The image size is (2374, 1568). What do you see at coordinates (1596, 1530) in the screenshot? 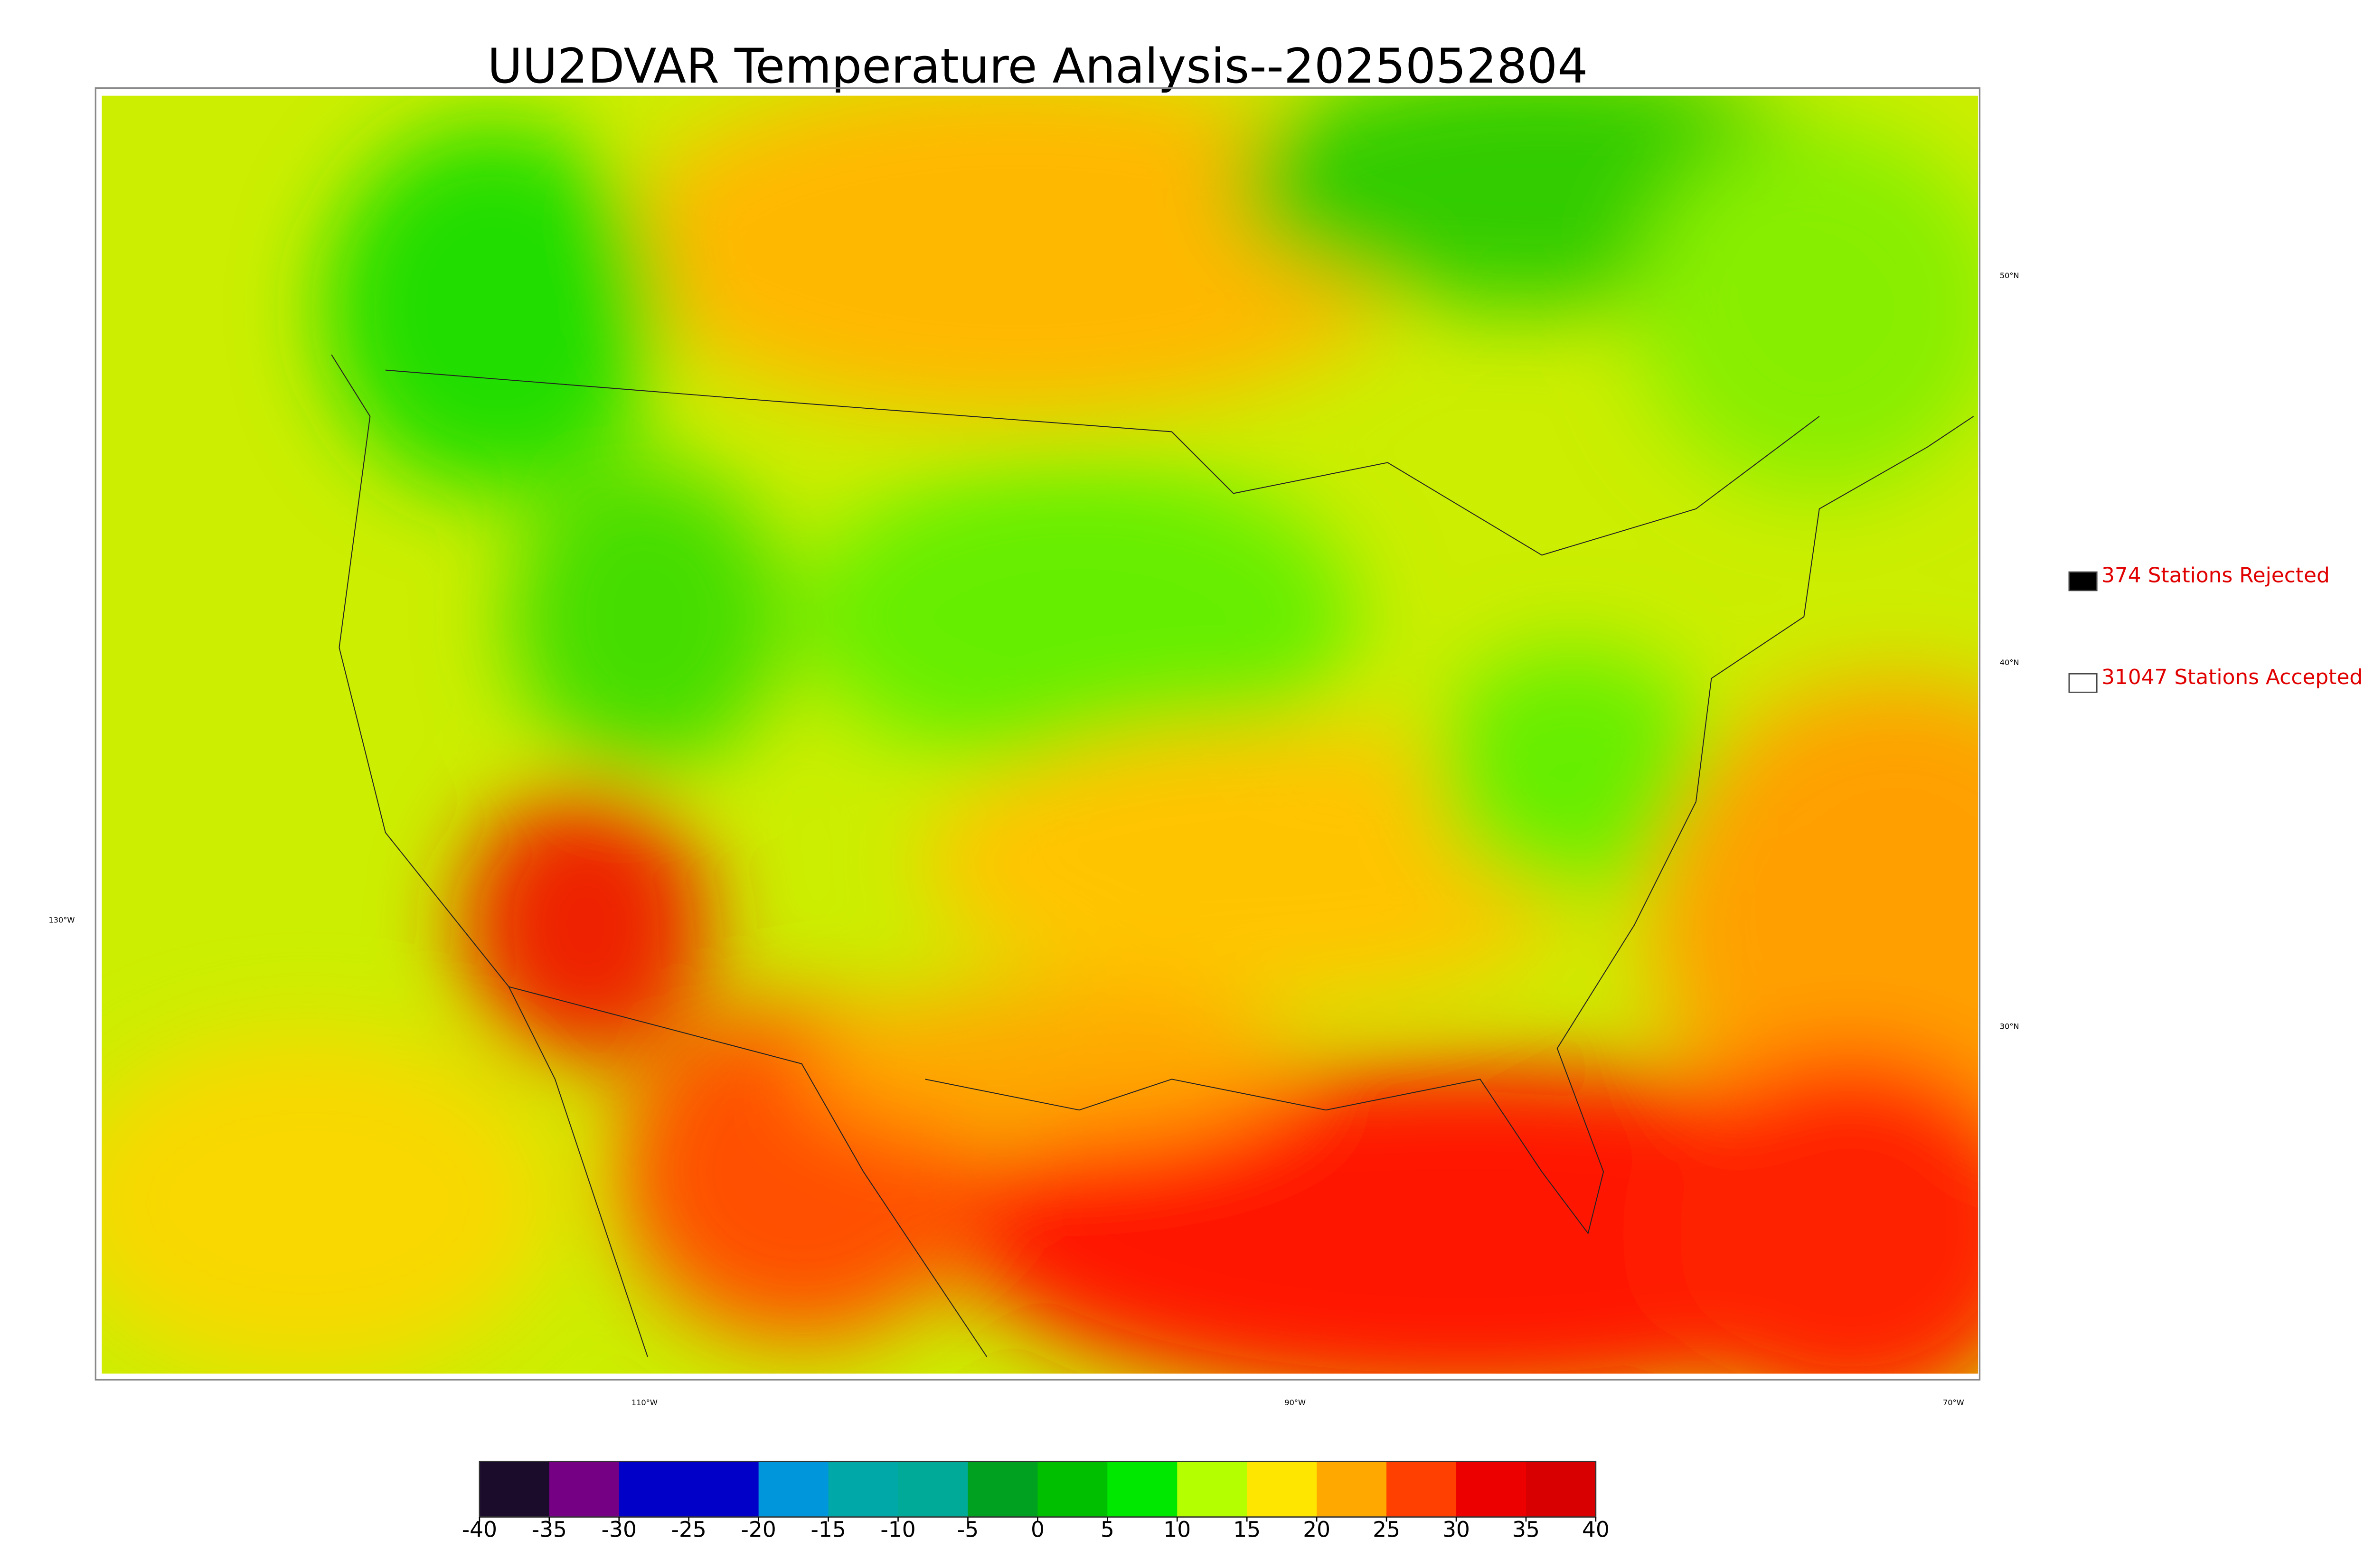
I see `colorbar-tick-label: 40` at bounding box center [1596, 1530].